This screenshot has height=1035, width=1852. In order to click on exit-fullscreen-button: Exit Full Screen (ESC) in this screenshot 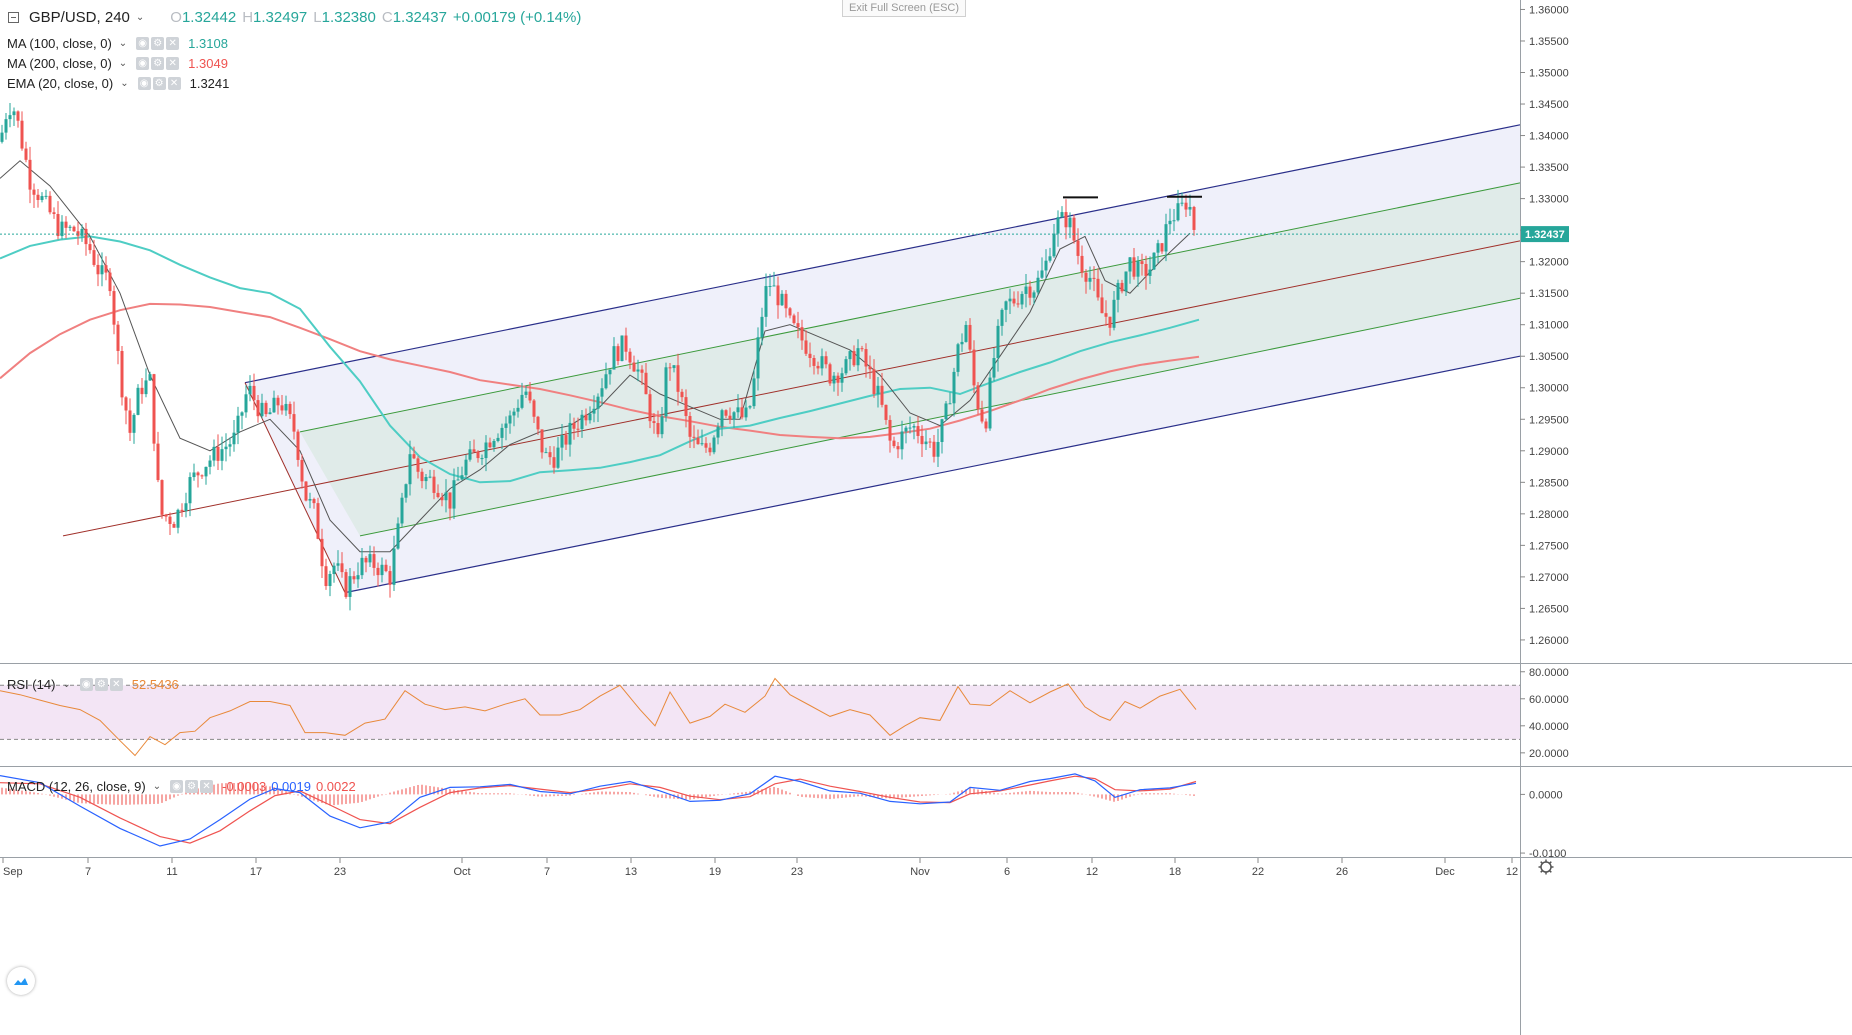, I will do `click(904, 8)`.